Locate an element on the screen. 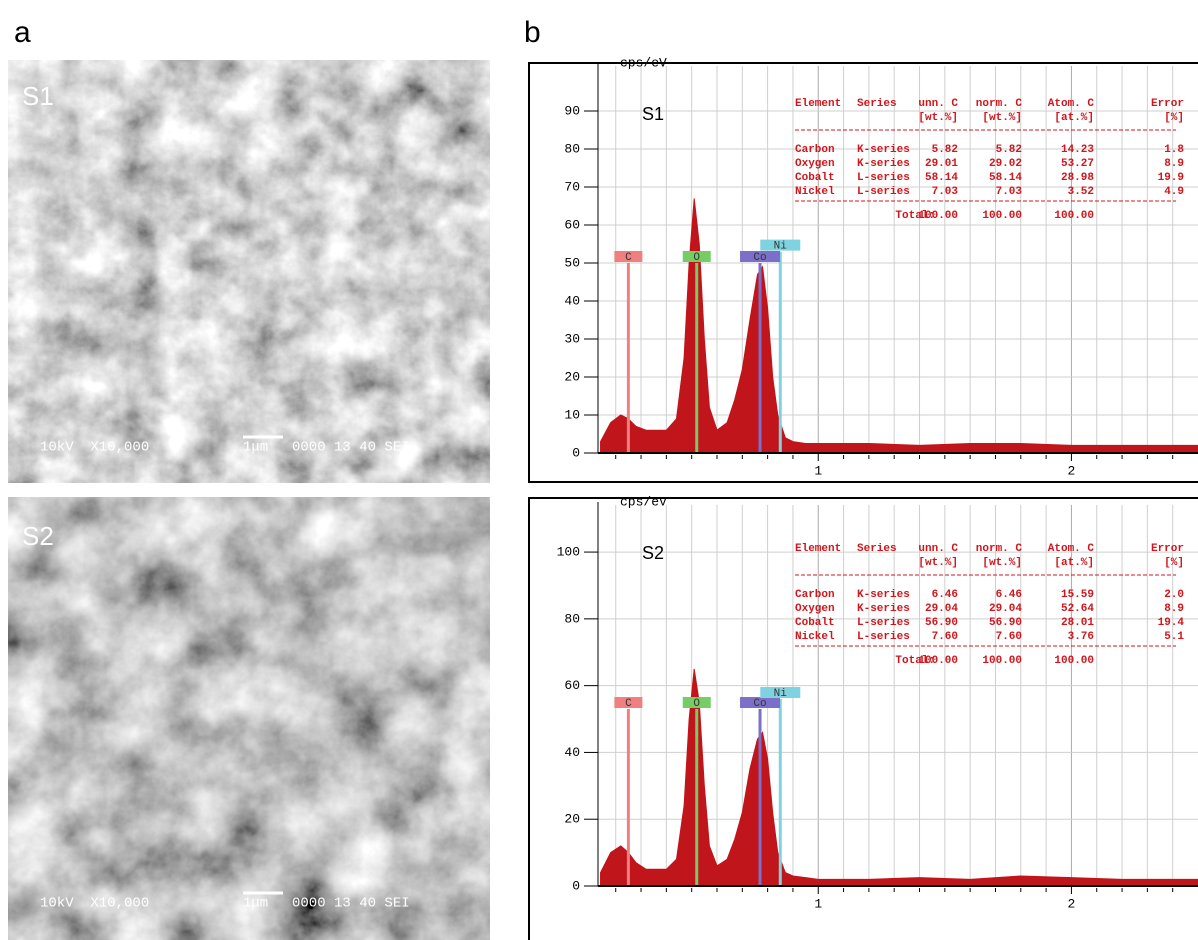 The height and width of the screenshot is (940, 1198). table-cell: 3.76 is located at coordinates (1081, 637).